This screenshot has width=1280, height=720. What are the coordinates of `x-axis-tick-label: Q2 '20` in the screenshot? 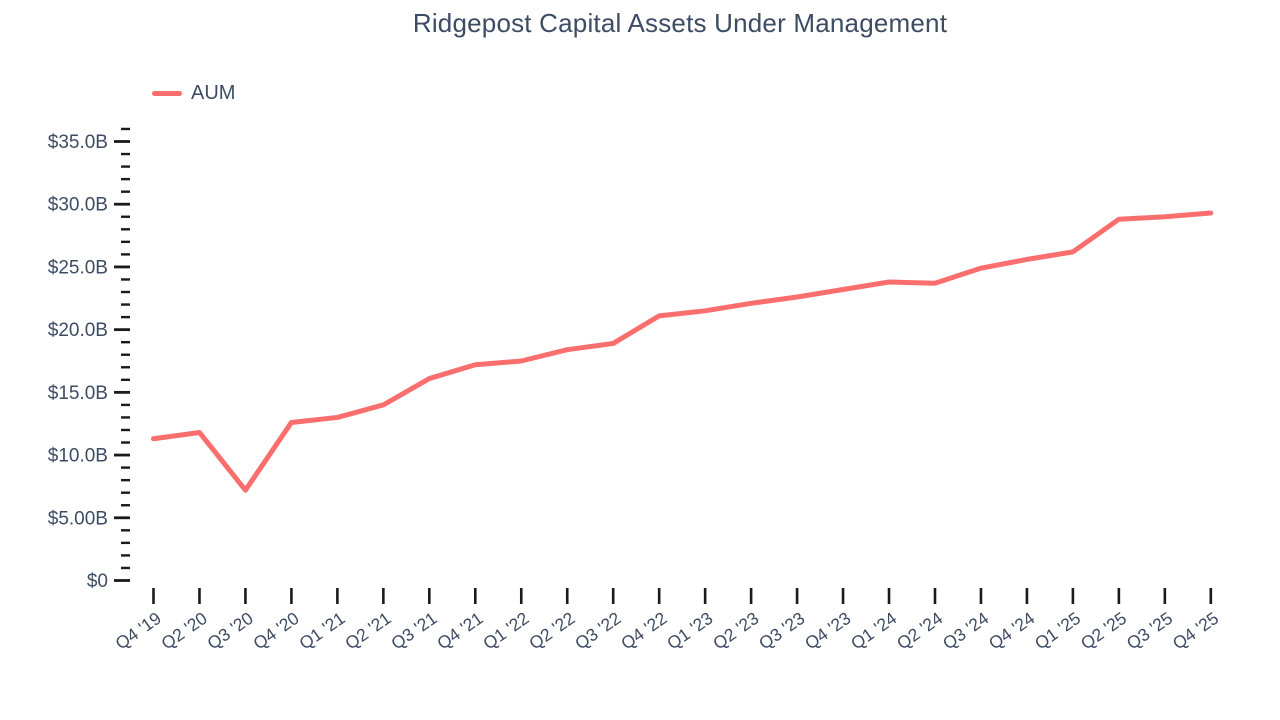 It's located at (184, 631).